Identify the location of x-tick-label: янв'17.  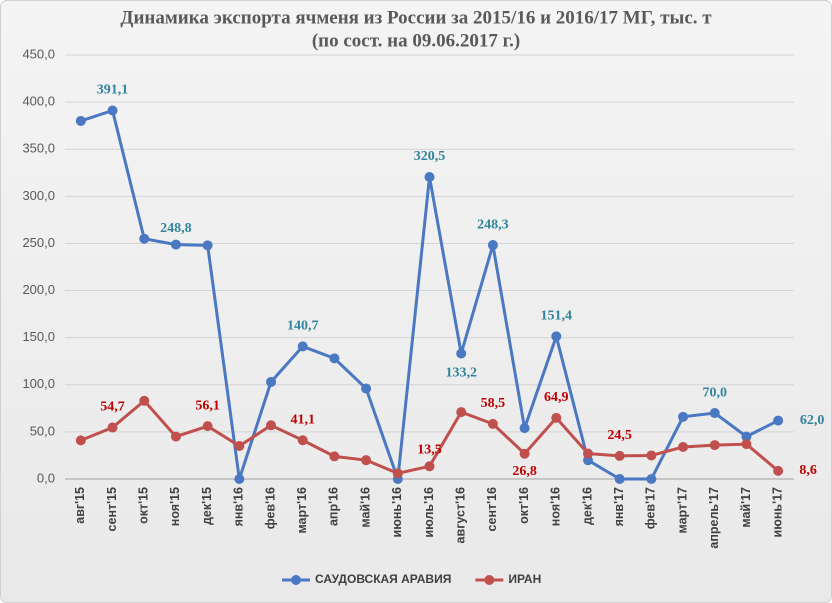
(619, 506).